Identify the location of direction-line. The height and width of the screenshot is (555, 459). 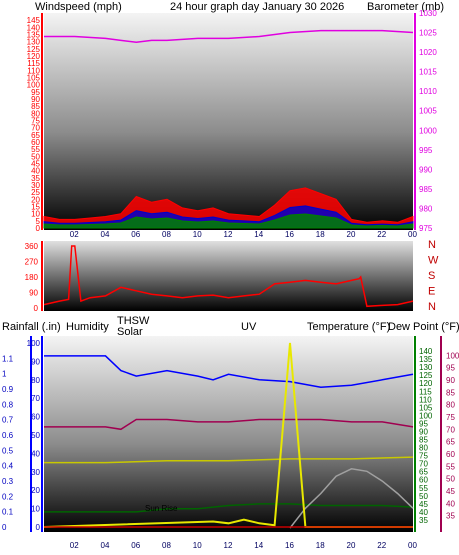
(228, 276).